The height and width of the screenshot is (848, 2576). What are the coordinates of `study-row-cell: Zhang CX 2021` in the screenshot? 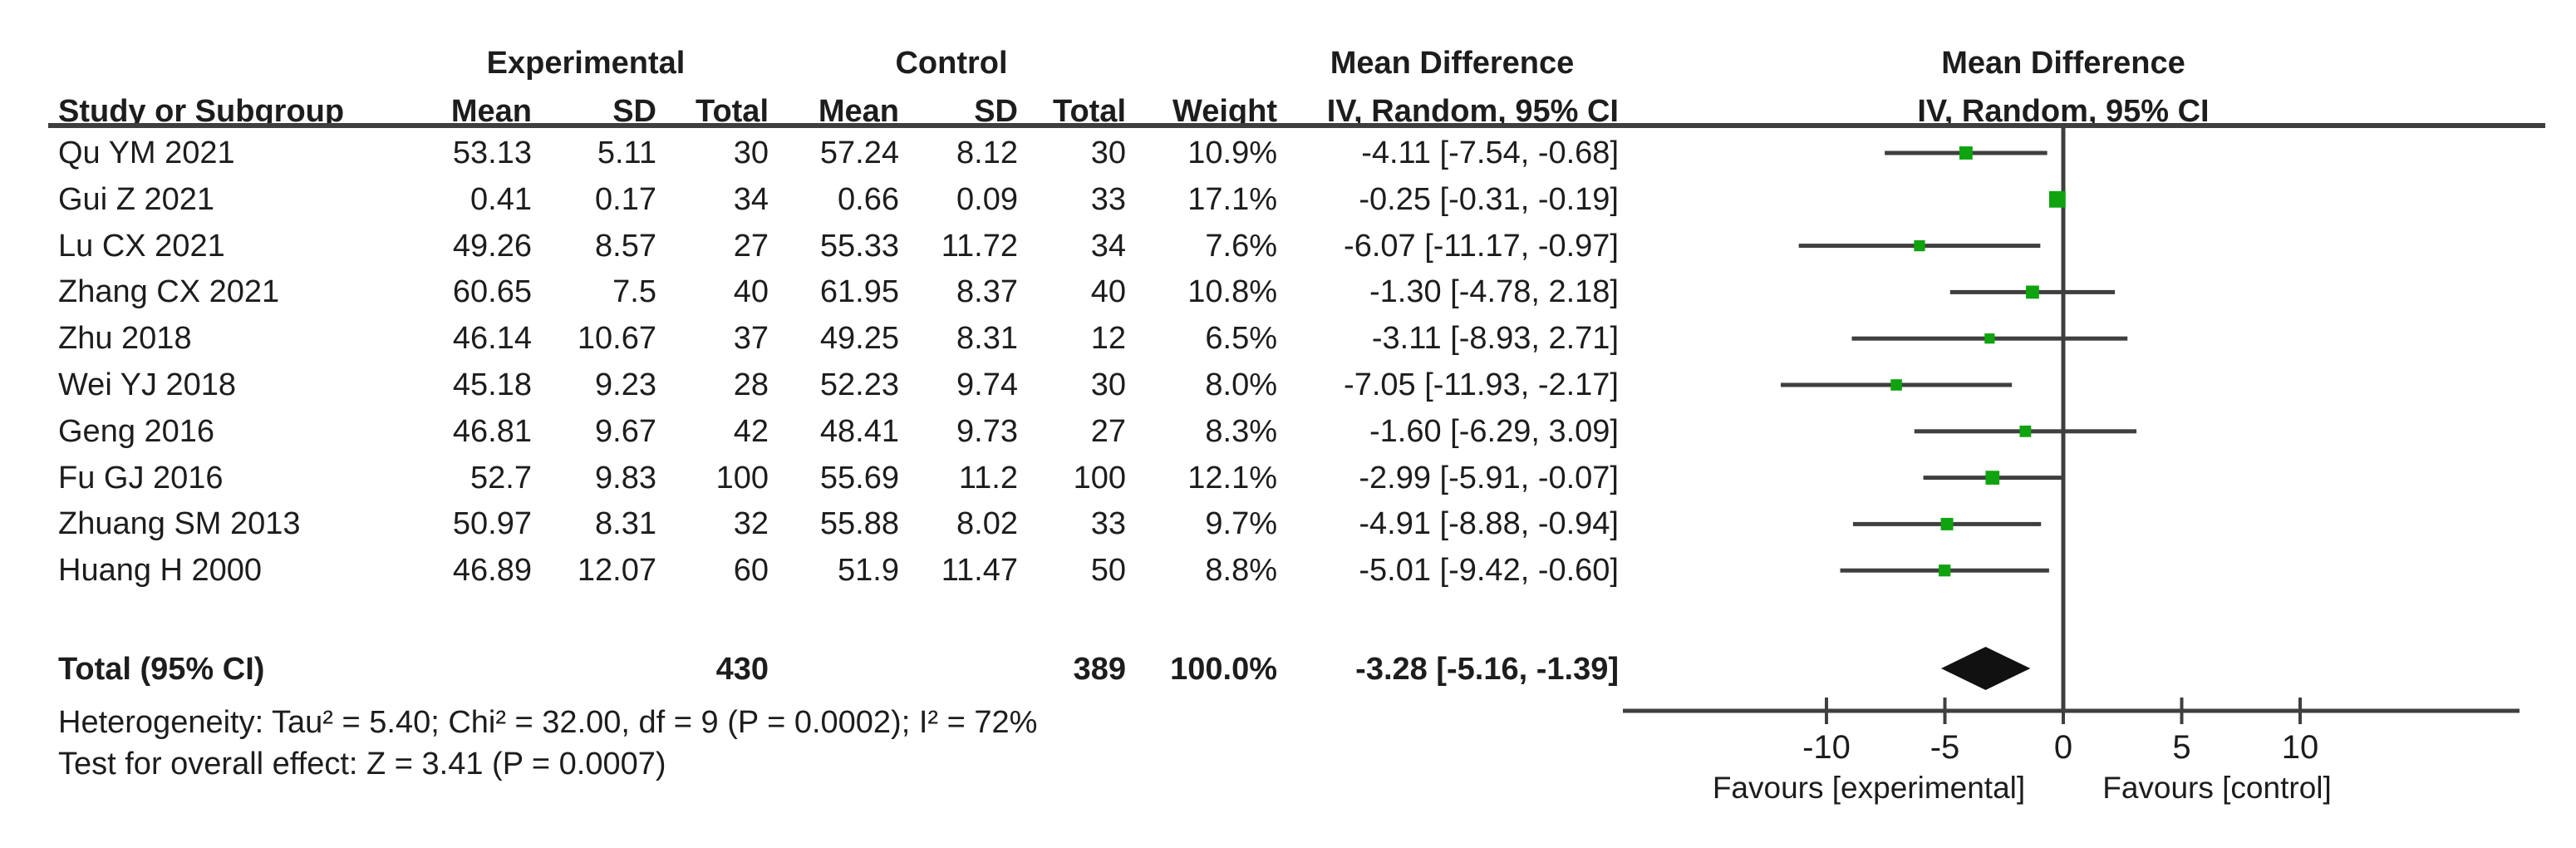 It's located at (169, 291).